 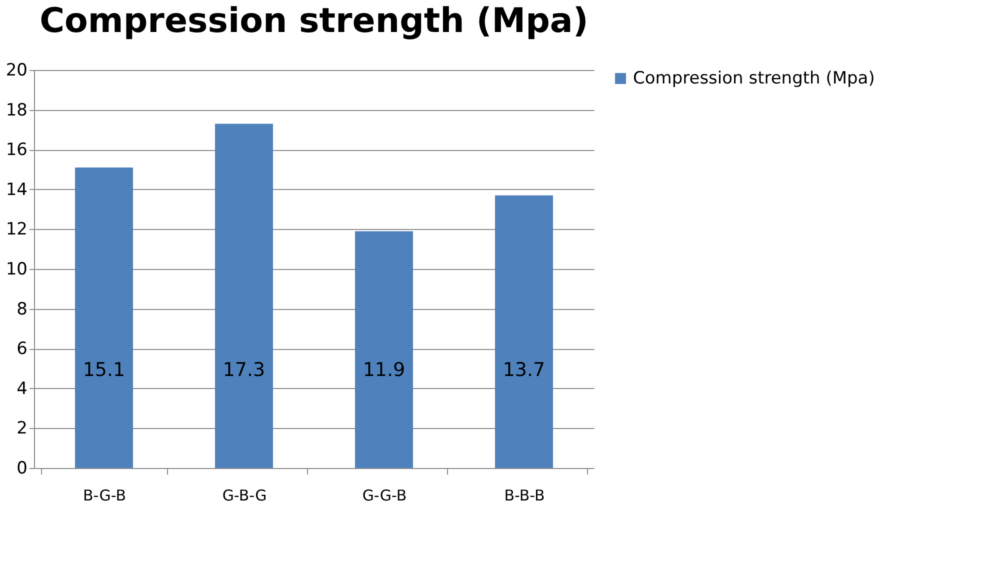 I want to click on y-tick-label: 2, so click(x=22, y=428).